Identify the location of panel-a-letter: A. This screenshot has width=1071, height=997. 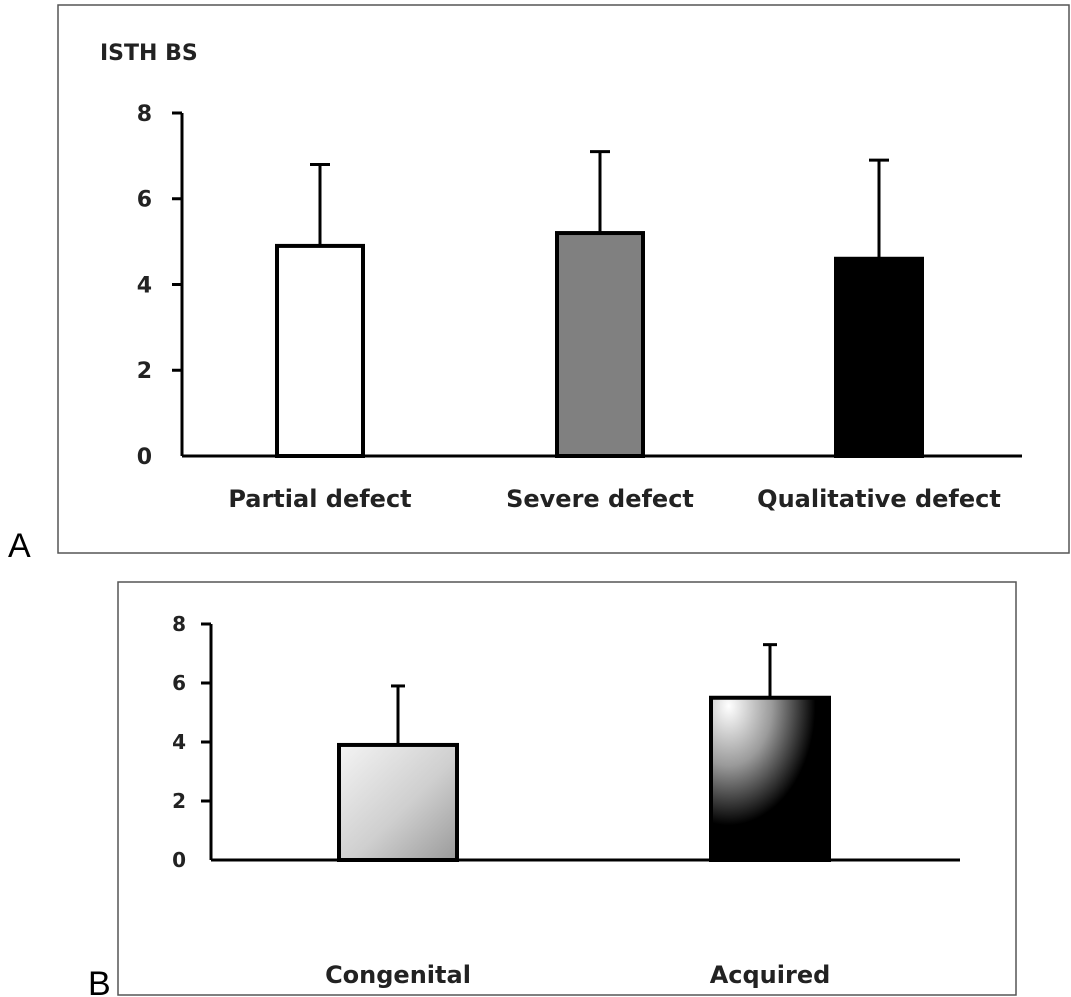
(19, 546).